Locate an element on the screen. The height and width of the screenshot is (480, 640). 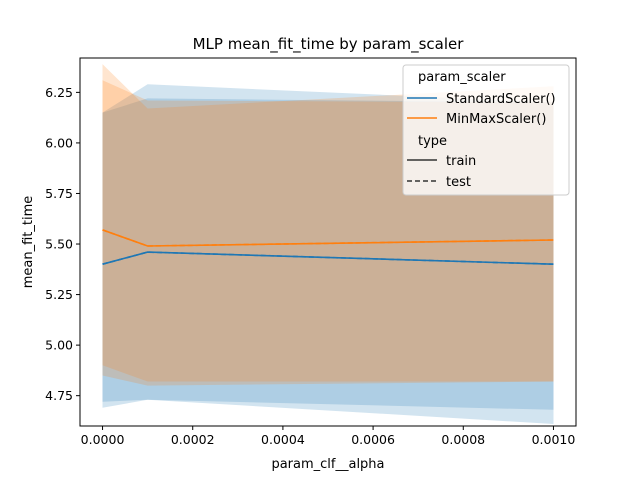
x-tick-label: 0.0006 is located at coordinates (373, 439).